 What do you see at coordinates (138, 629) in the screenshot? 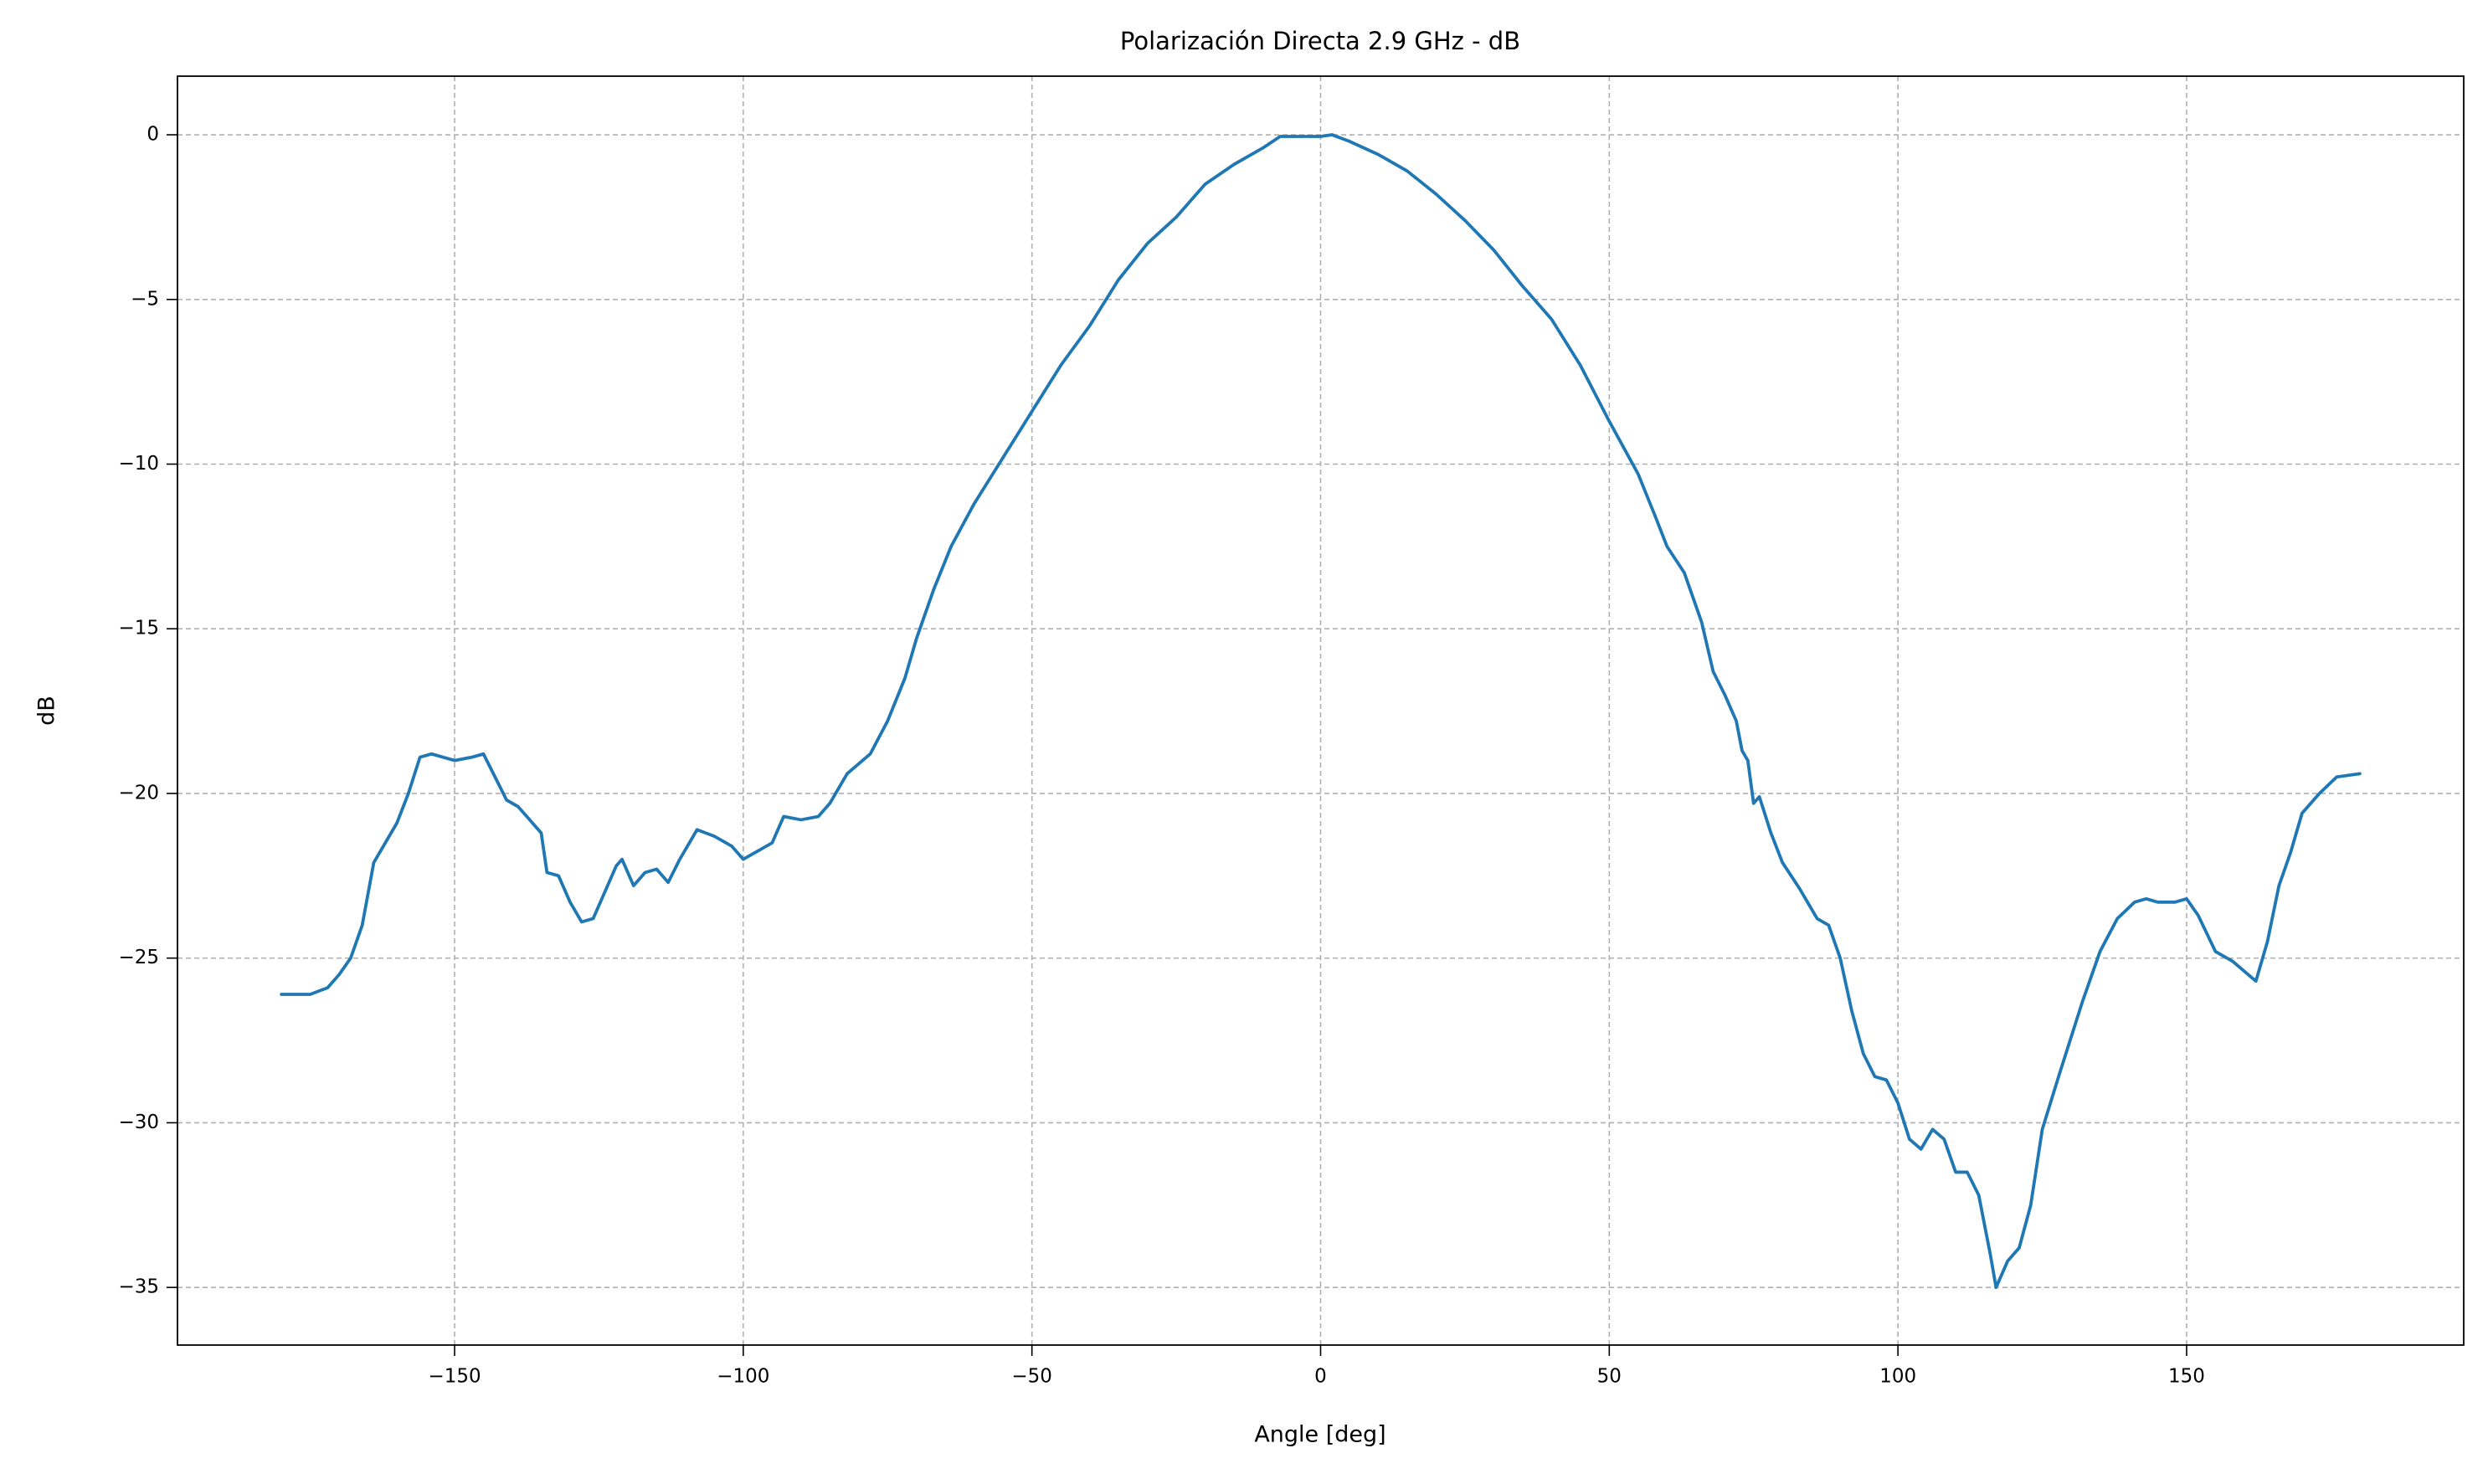
I see `y-tick-label: −15` at bounding box center [138, 629].